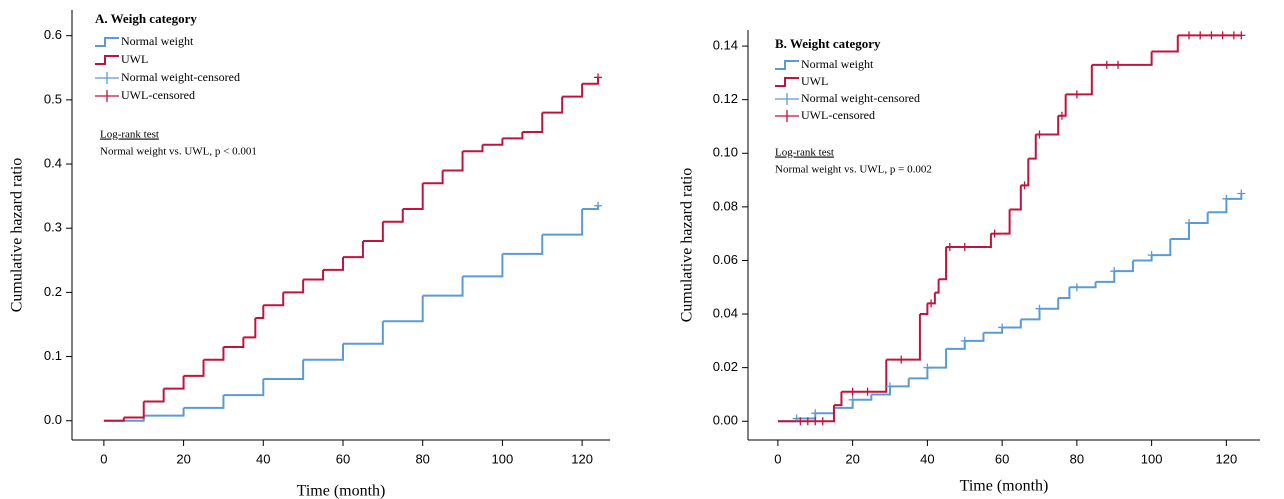  What do you see at coordinates (860, 98) in the screenshot?
I see `legend-label: Normal weight-censored` at bounding box center [860, 98].